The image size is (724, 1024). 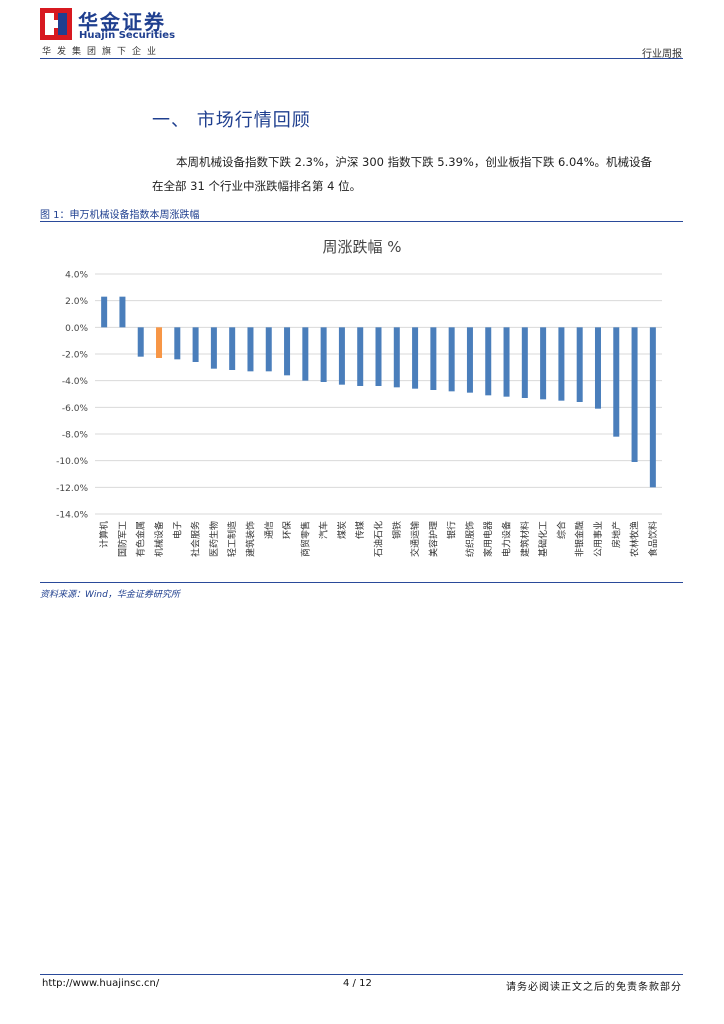 What do you see at coordinates (324, 530) in the screenshot?
I see `x-tick-label: 汽车` at bounding box center [324, 530].